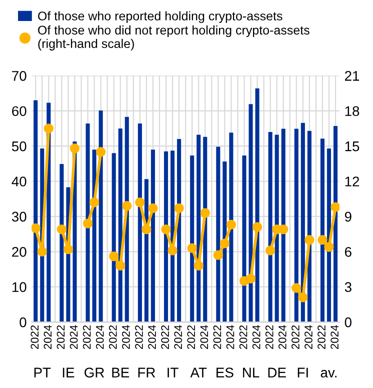  What do you see at coordinates (19, 217) in the screenshot?
I see `y-tick-label: 30` at bounding box center [19, 217].